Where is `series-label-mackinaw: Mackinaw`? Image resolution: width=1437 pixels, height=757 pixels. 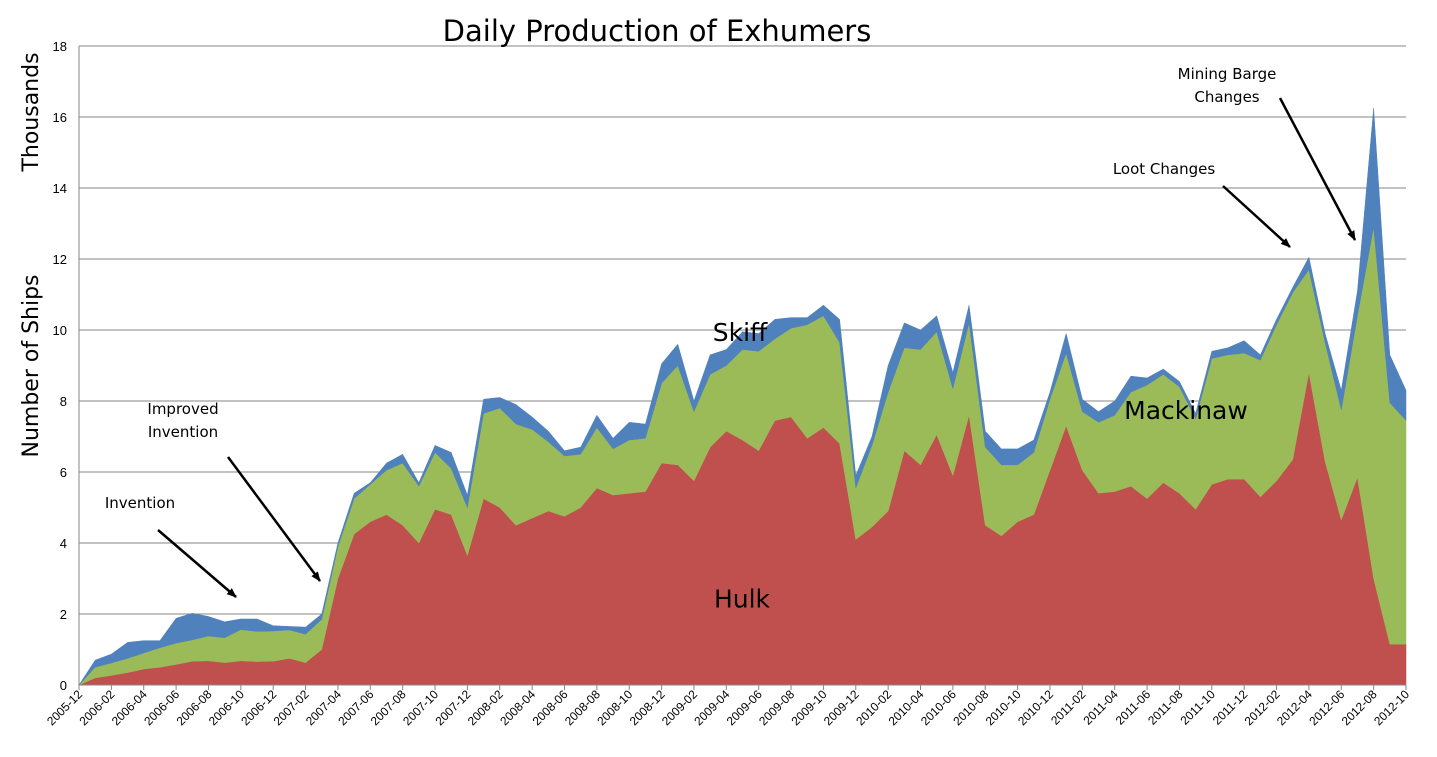
series-label-mackinaw: Mackinaw is located at coordinates (1186, 410).